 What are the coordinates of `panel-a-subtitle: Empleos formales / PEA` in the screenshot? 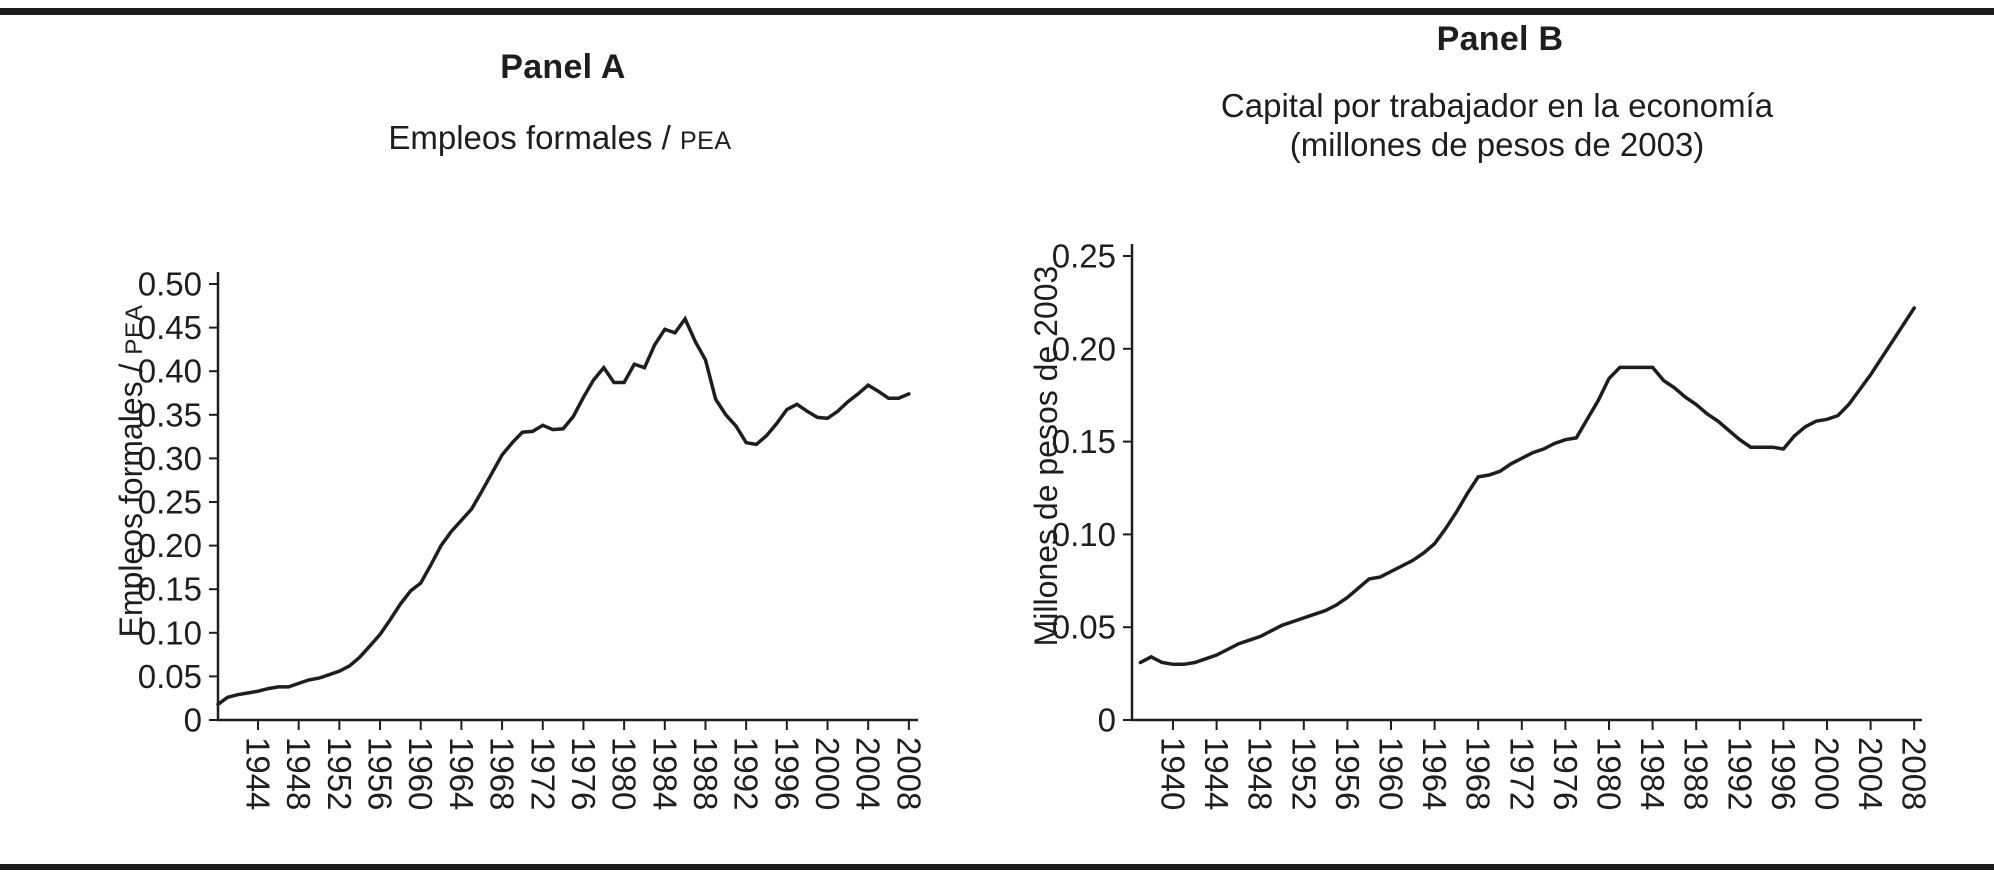 It's located at (560, 139).